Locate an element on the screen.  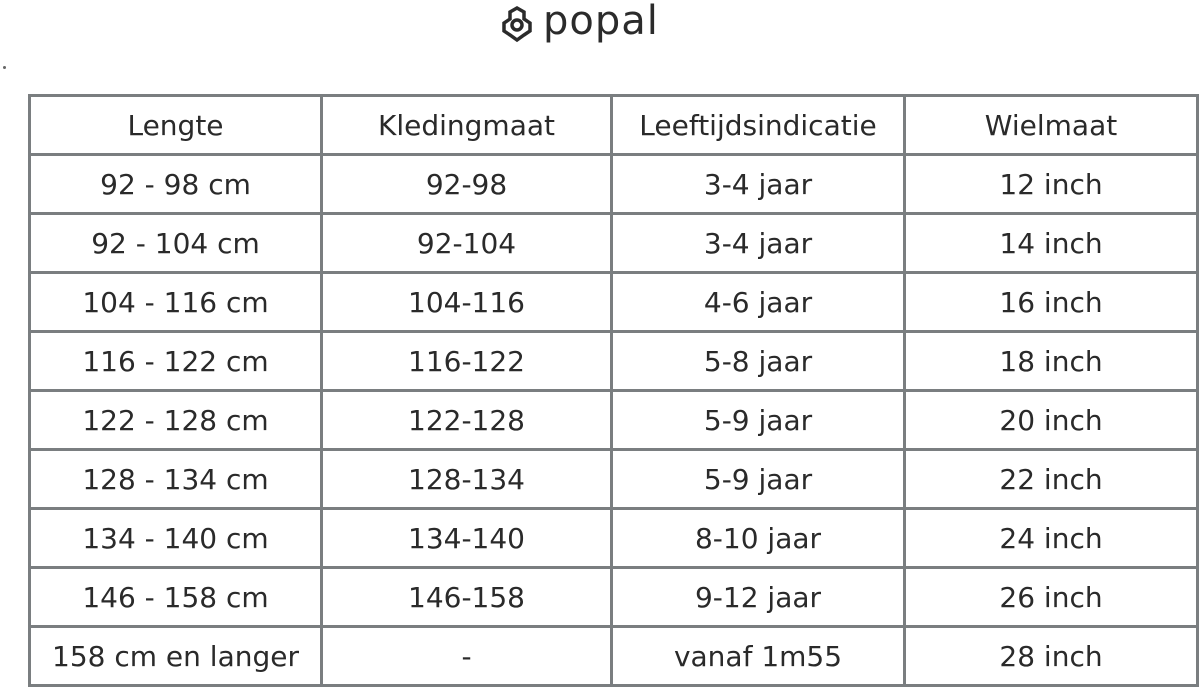
table-cell: 8-10 jaar is located at coordinates (758, 538).